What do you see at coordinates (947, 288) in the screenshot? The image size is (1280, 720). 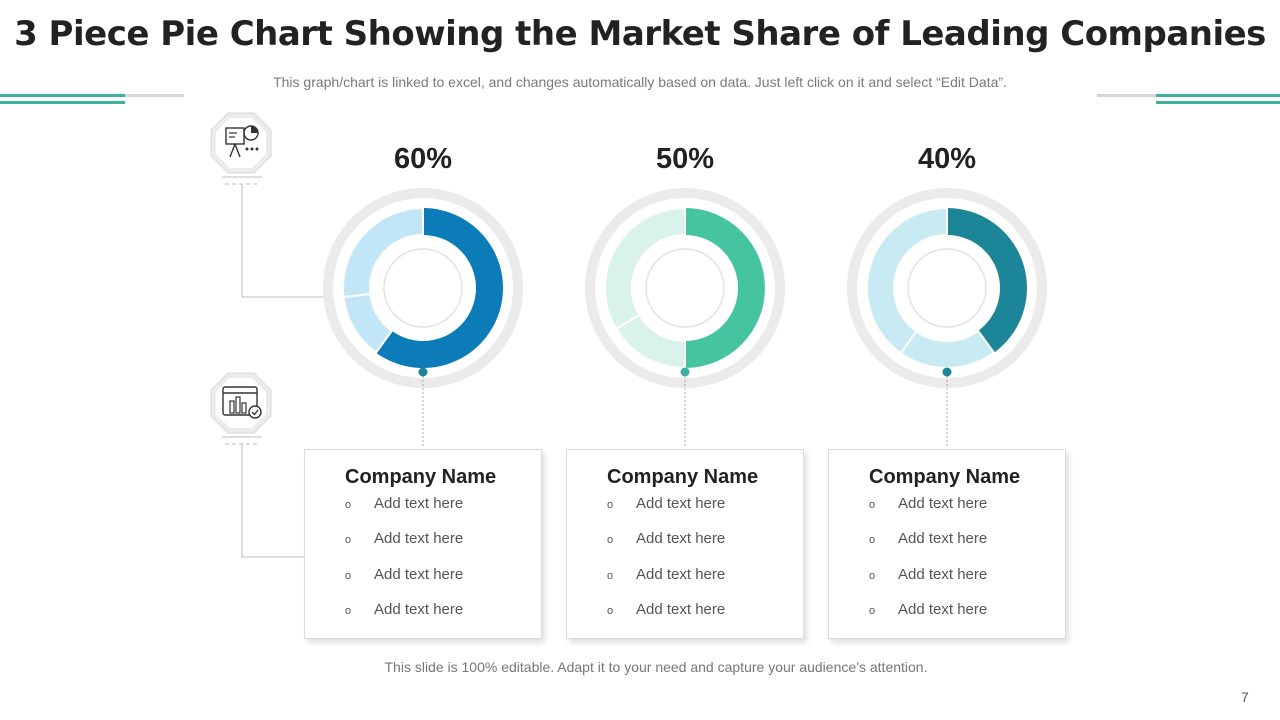 I see `donut-3-hole` at bounding box center [947, 288].